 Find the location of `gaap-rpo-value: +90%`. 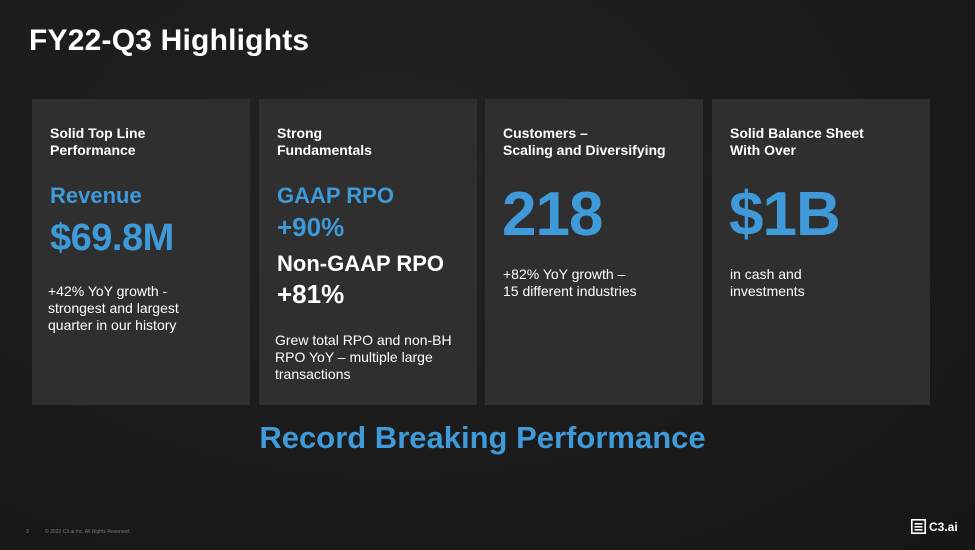

gaap-rpo-value: +90% is located at coordinates (311, 227).